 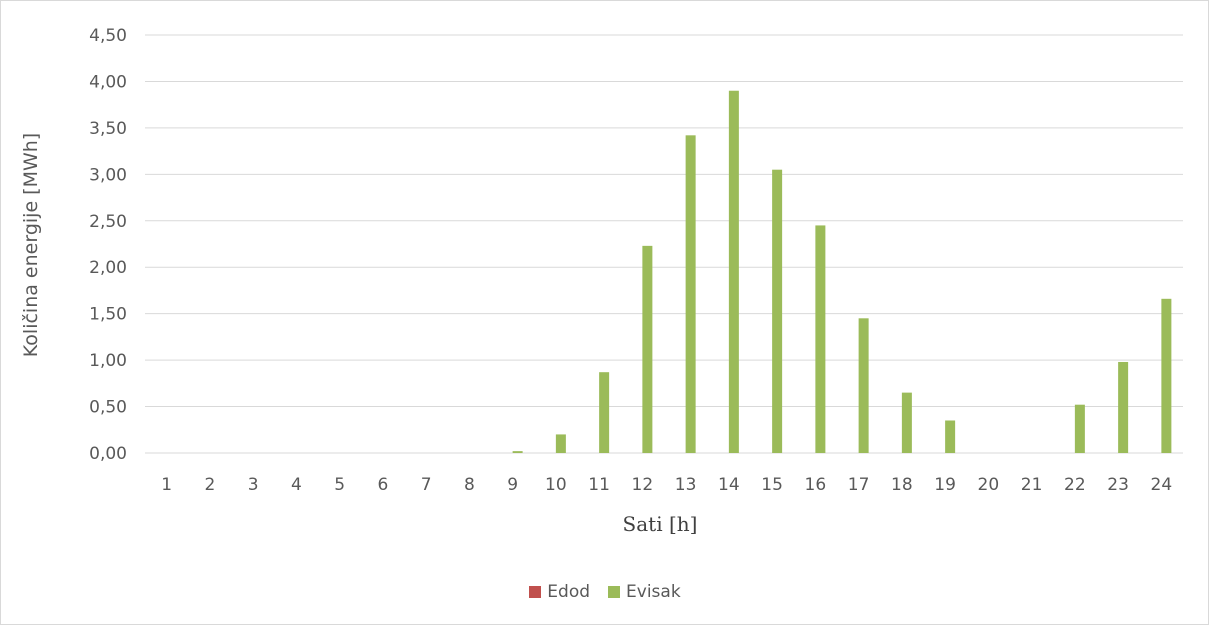 I want to click on y-tick-label: 2,50, so click(x=108, y=222).